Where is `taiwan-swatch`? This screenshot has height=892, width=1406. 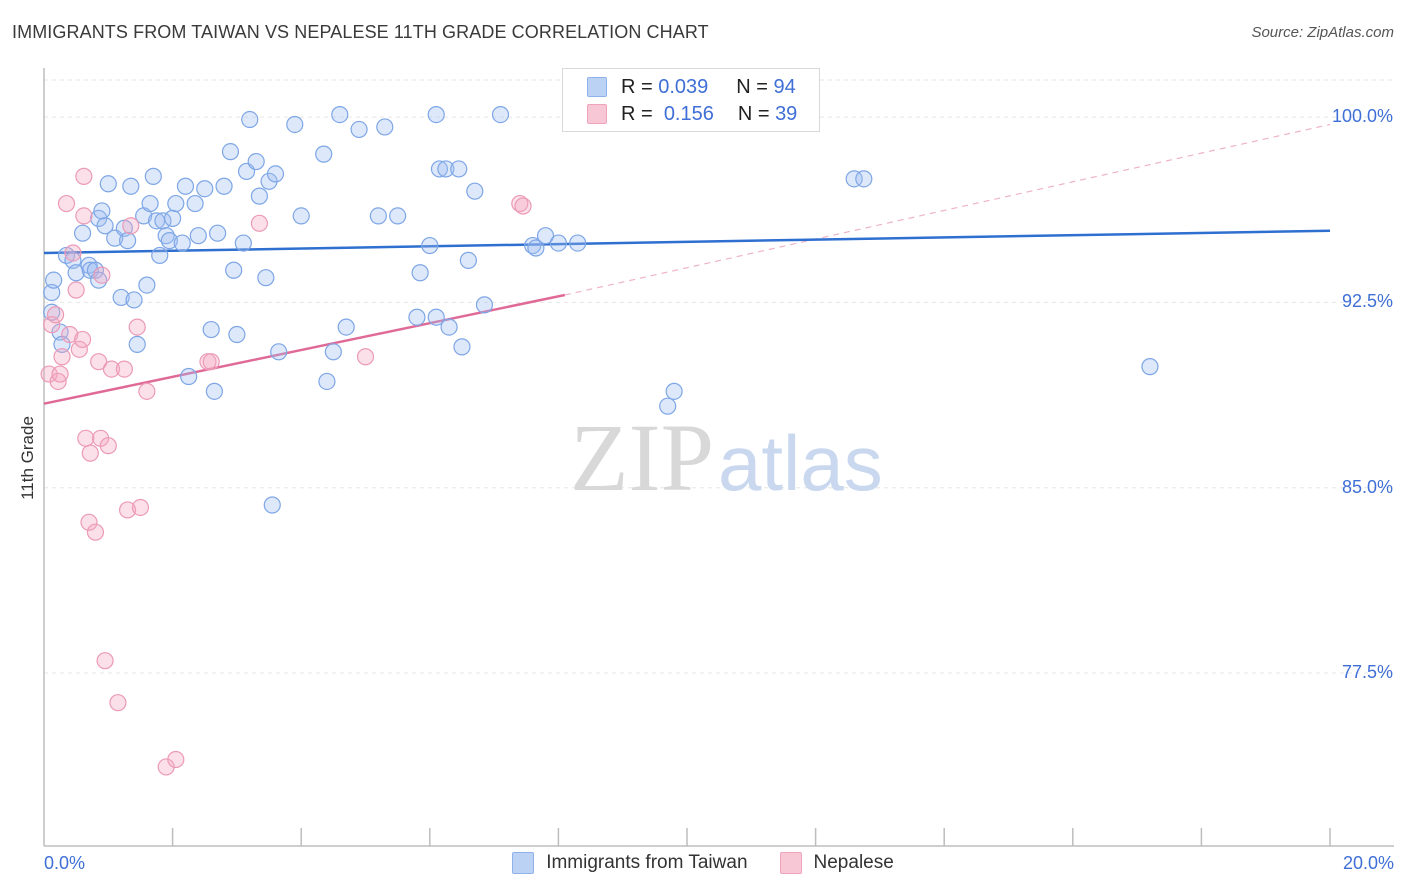 taiwan-swatch is located at coordinates (597, 87).